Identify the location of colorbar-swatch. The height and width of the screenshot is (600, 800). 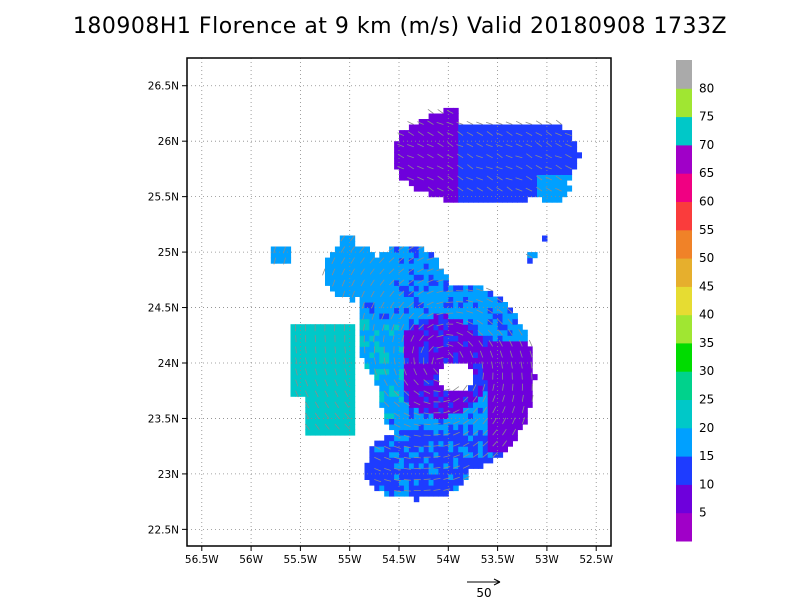
(684, 187).